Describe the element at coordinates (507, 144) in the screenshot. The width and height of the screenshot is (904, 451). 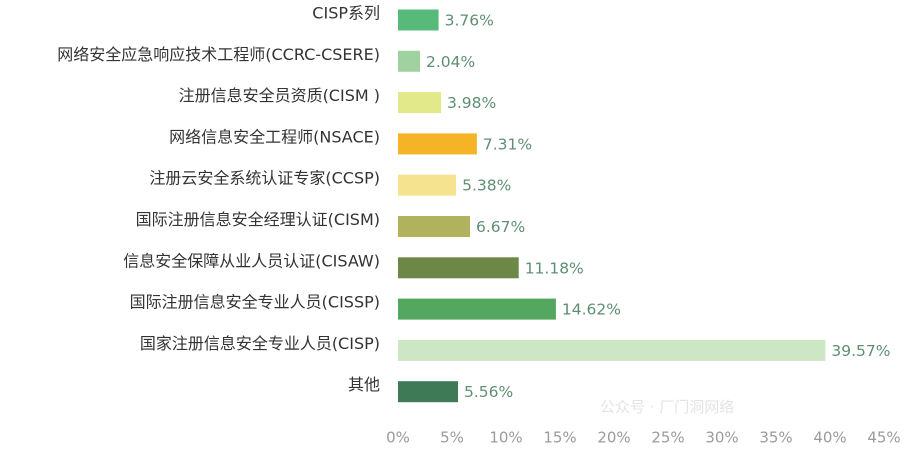
I see `data-label: 7.31%` at that location.